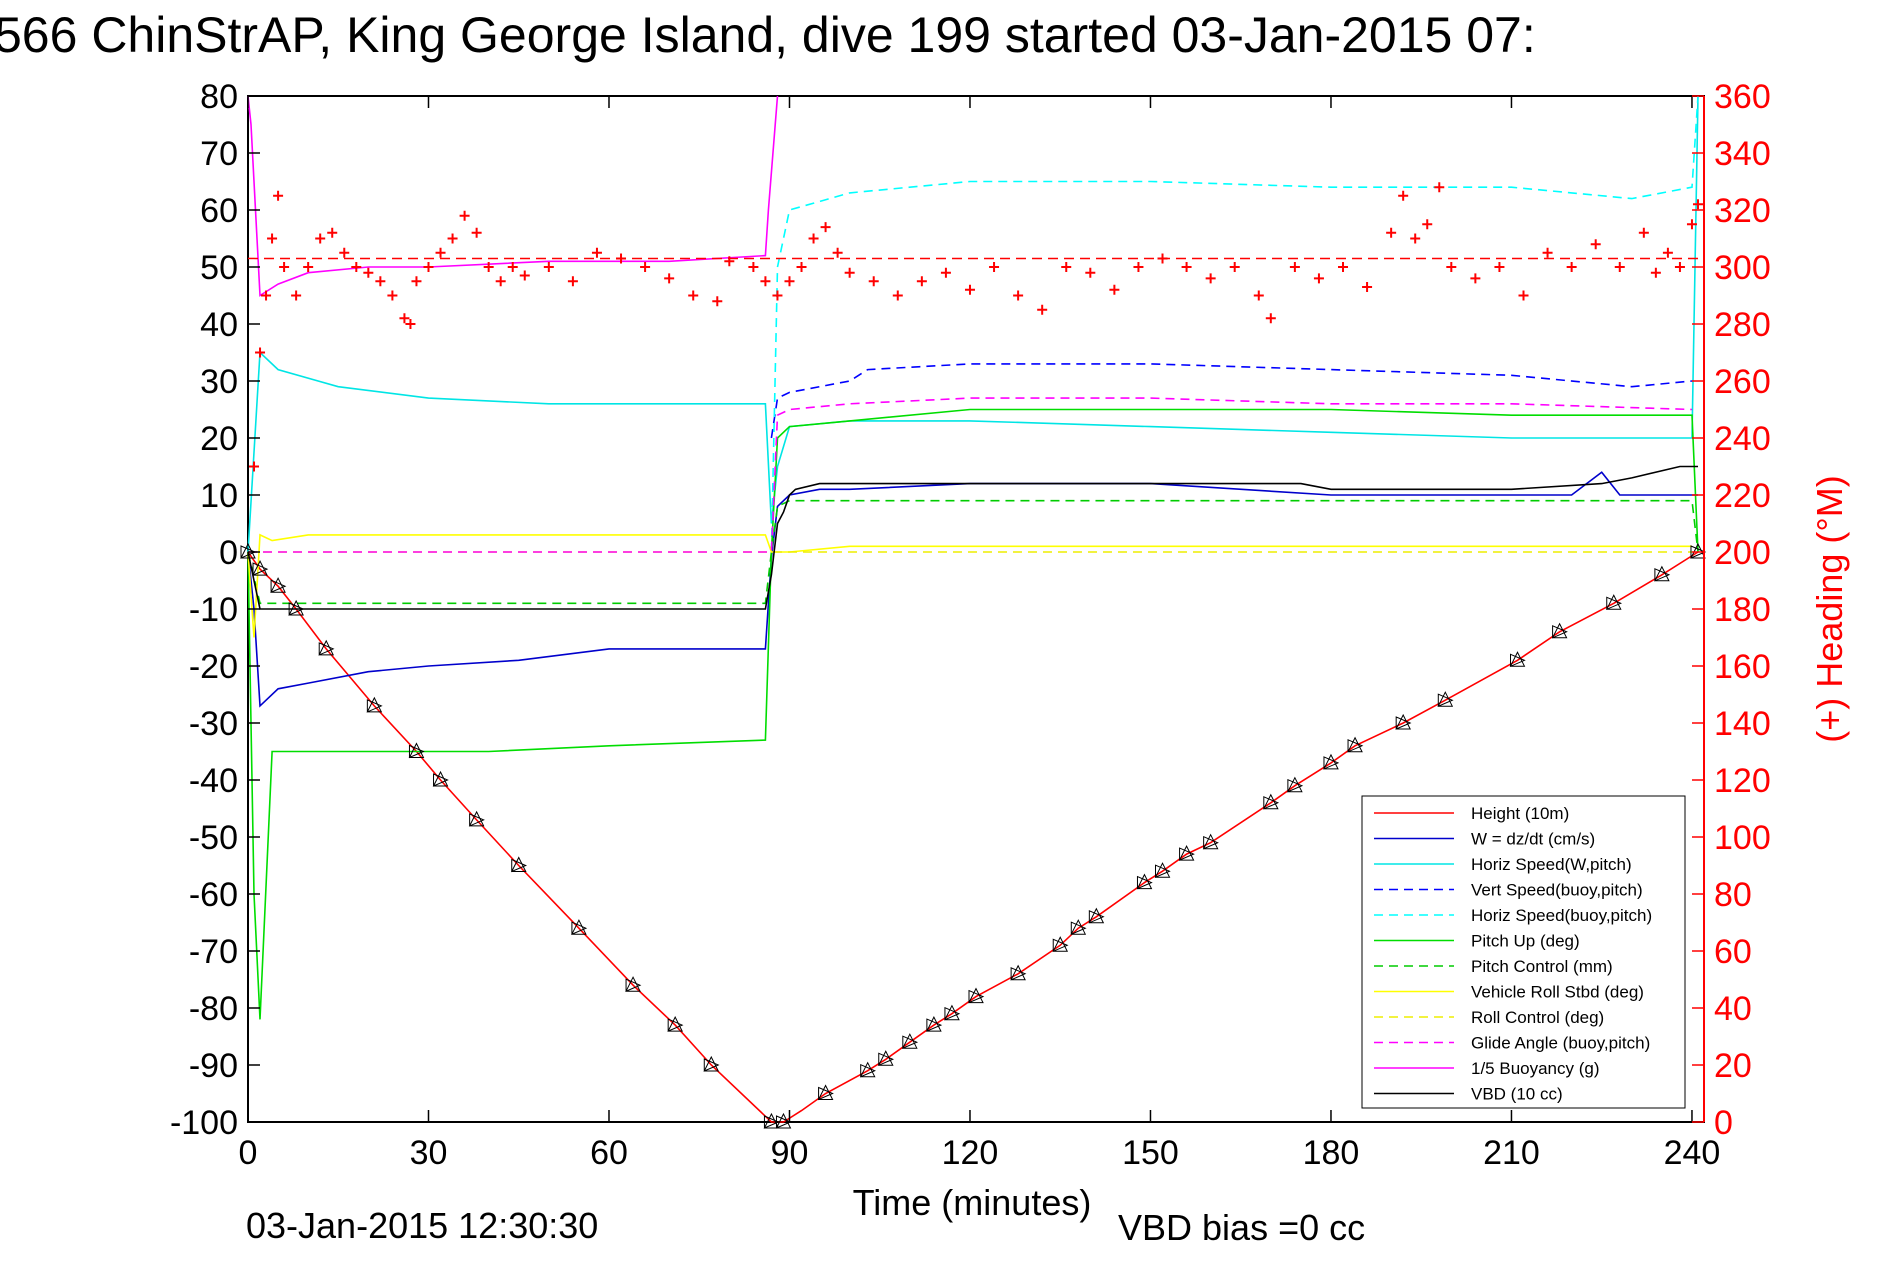  I want to click on series-line-roll, so click(969, 585).